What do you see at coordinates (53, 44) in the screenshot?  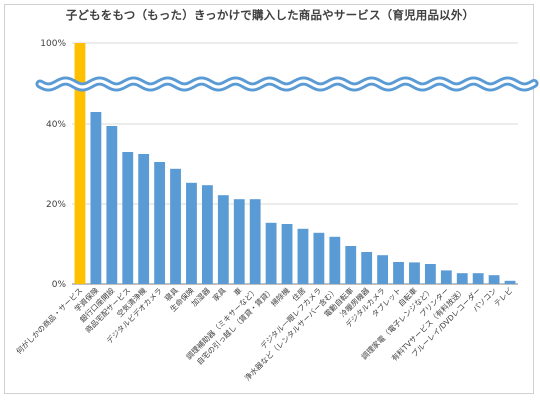 I see `y-tick-label: 100%` at bounding box center [53, 44].